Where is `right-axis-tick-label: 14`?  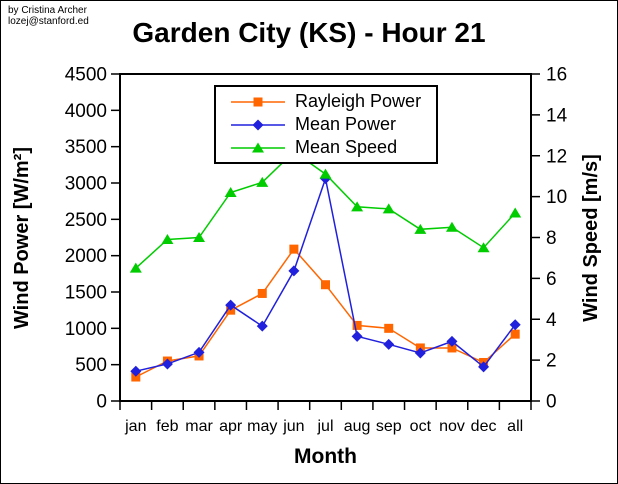
right-axis-tick-label: 14 is located at coordinates (557, 115).